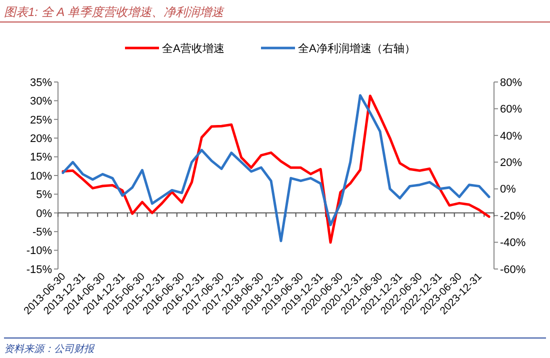 The width and height of the screenshot is (550, 358). What do you see at coordinates (41, 138) in the screenshot?
I see `y-tick-label: 20%` at bounding box center [41, 138].